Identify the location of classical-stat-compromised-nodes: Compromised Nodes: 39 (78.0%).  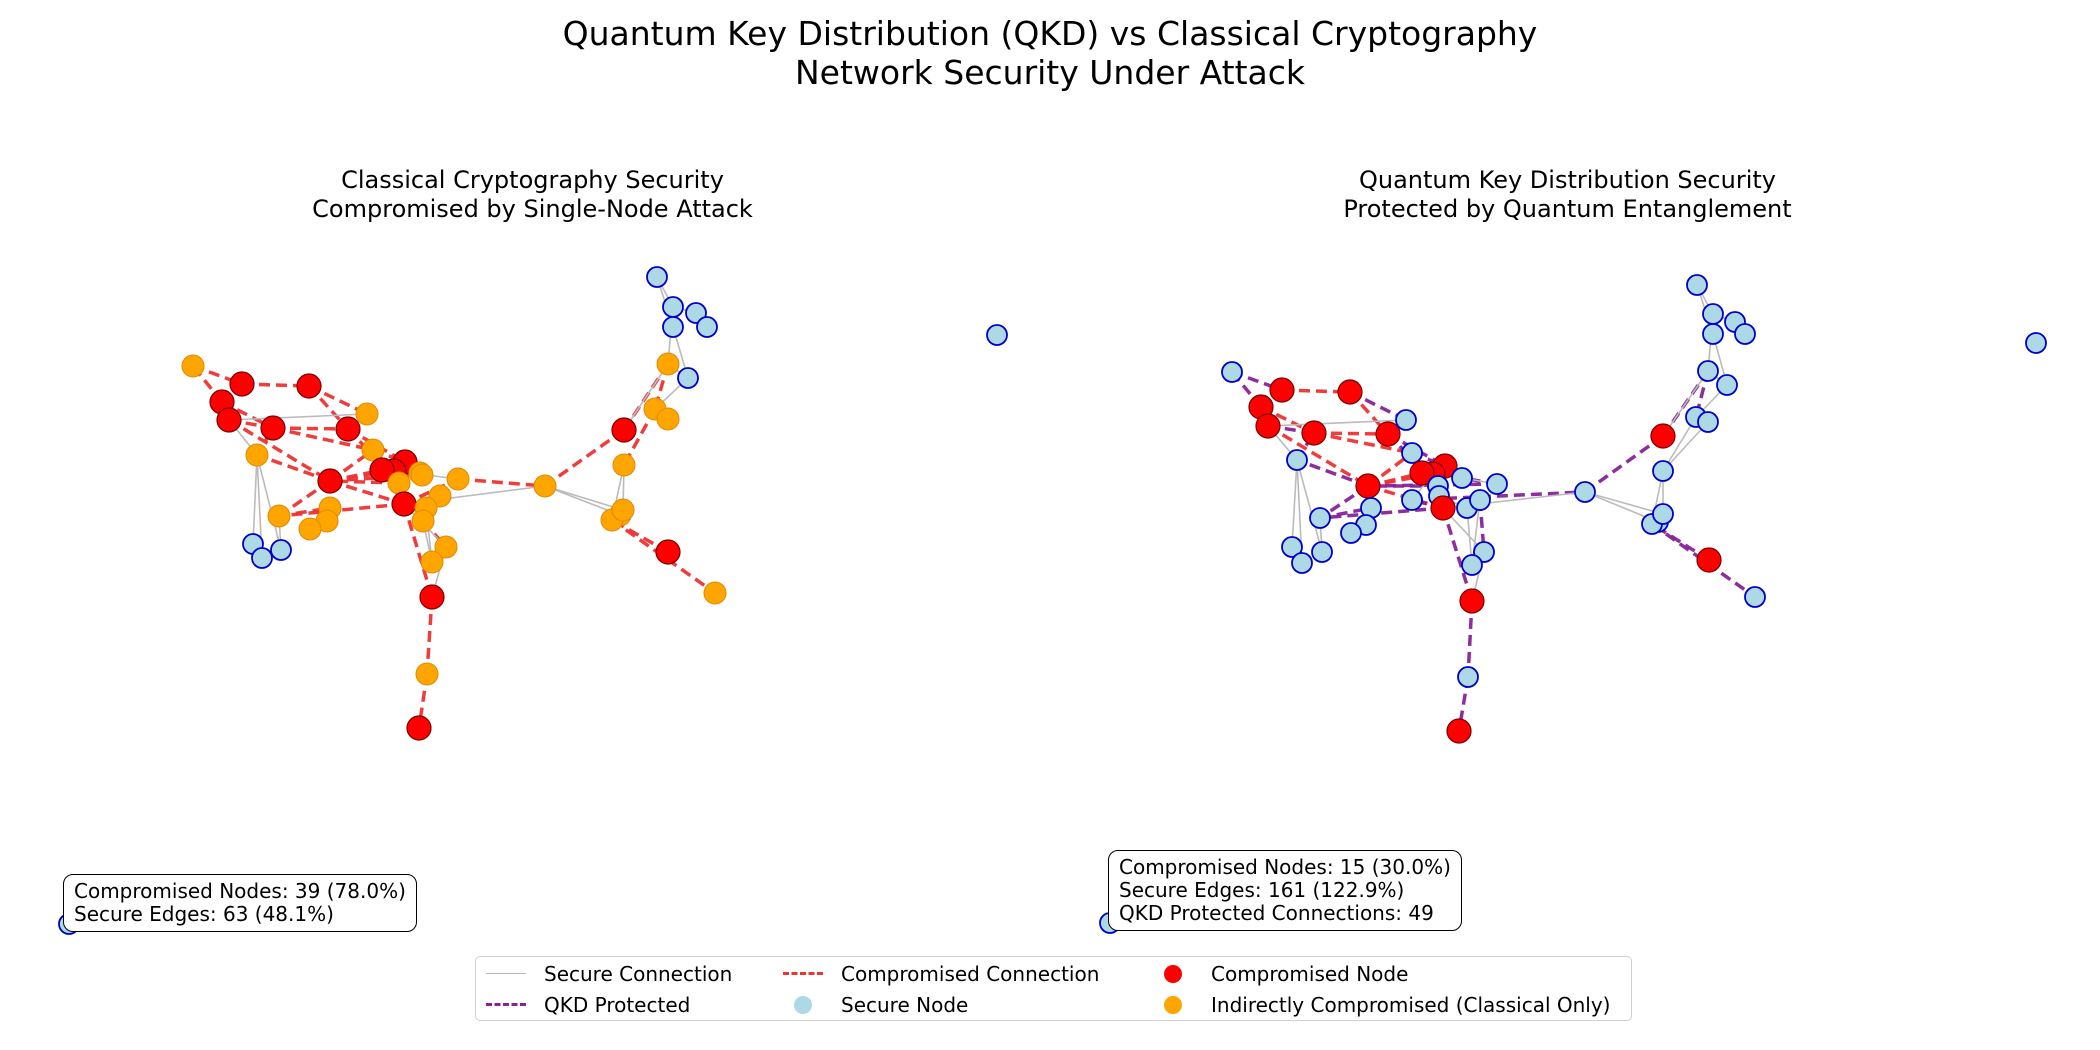
(240, 891).